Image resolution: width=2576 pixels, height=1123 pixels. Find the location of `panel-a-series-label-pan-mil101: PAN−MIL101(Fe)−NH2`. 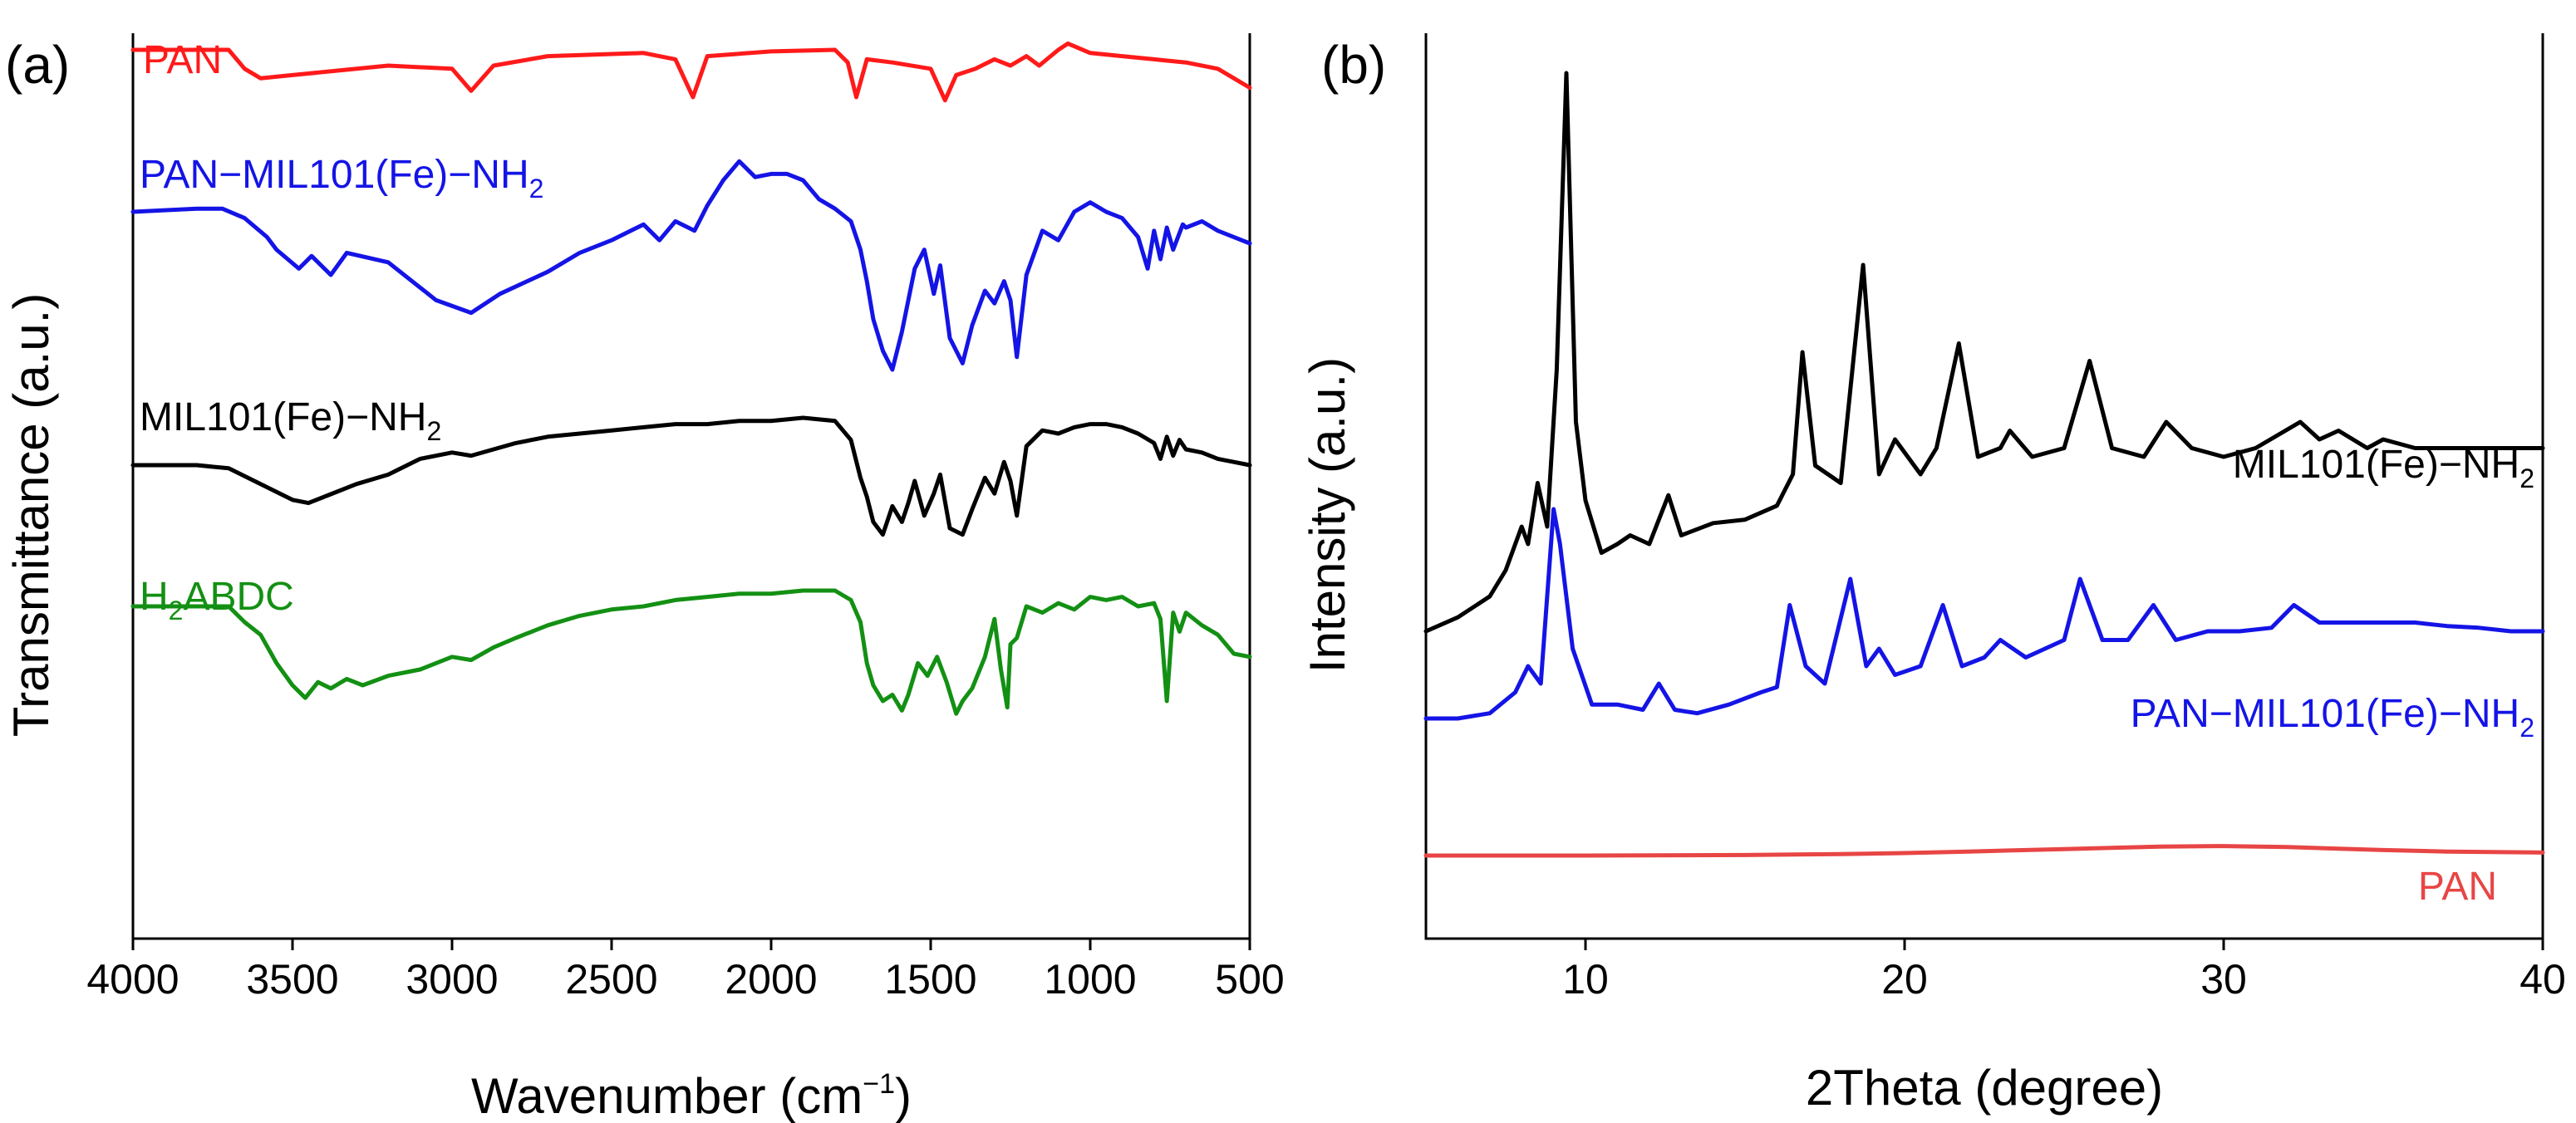

panel-a-series-label-pan-mil101: PAN−MIL101(Fe)−NH2 is located at coordinates (341, 178).